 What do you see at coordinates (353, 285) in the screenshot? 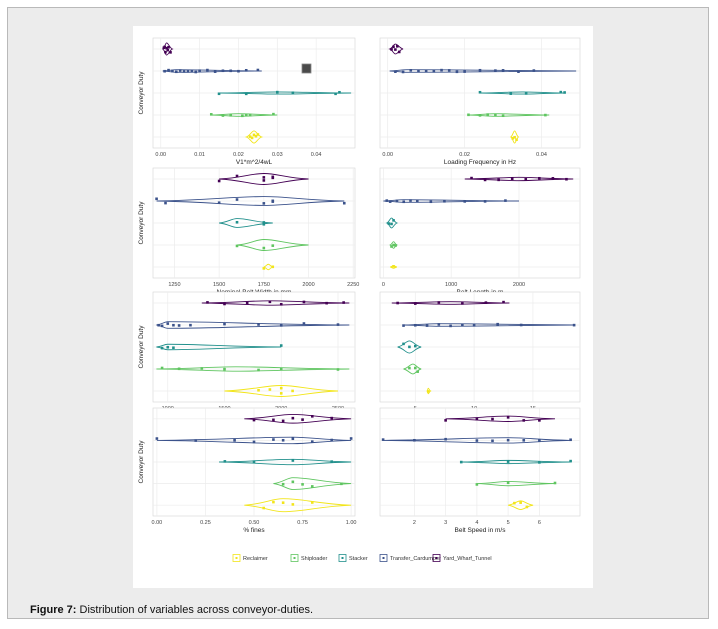
I see `tick-label-p3-4: 2250` at bounding box center [353, 285].